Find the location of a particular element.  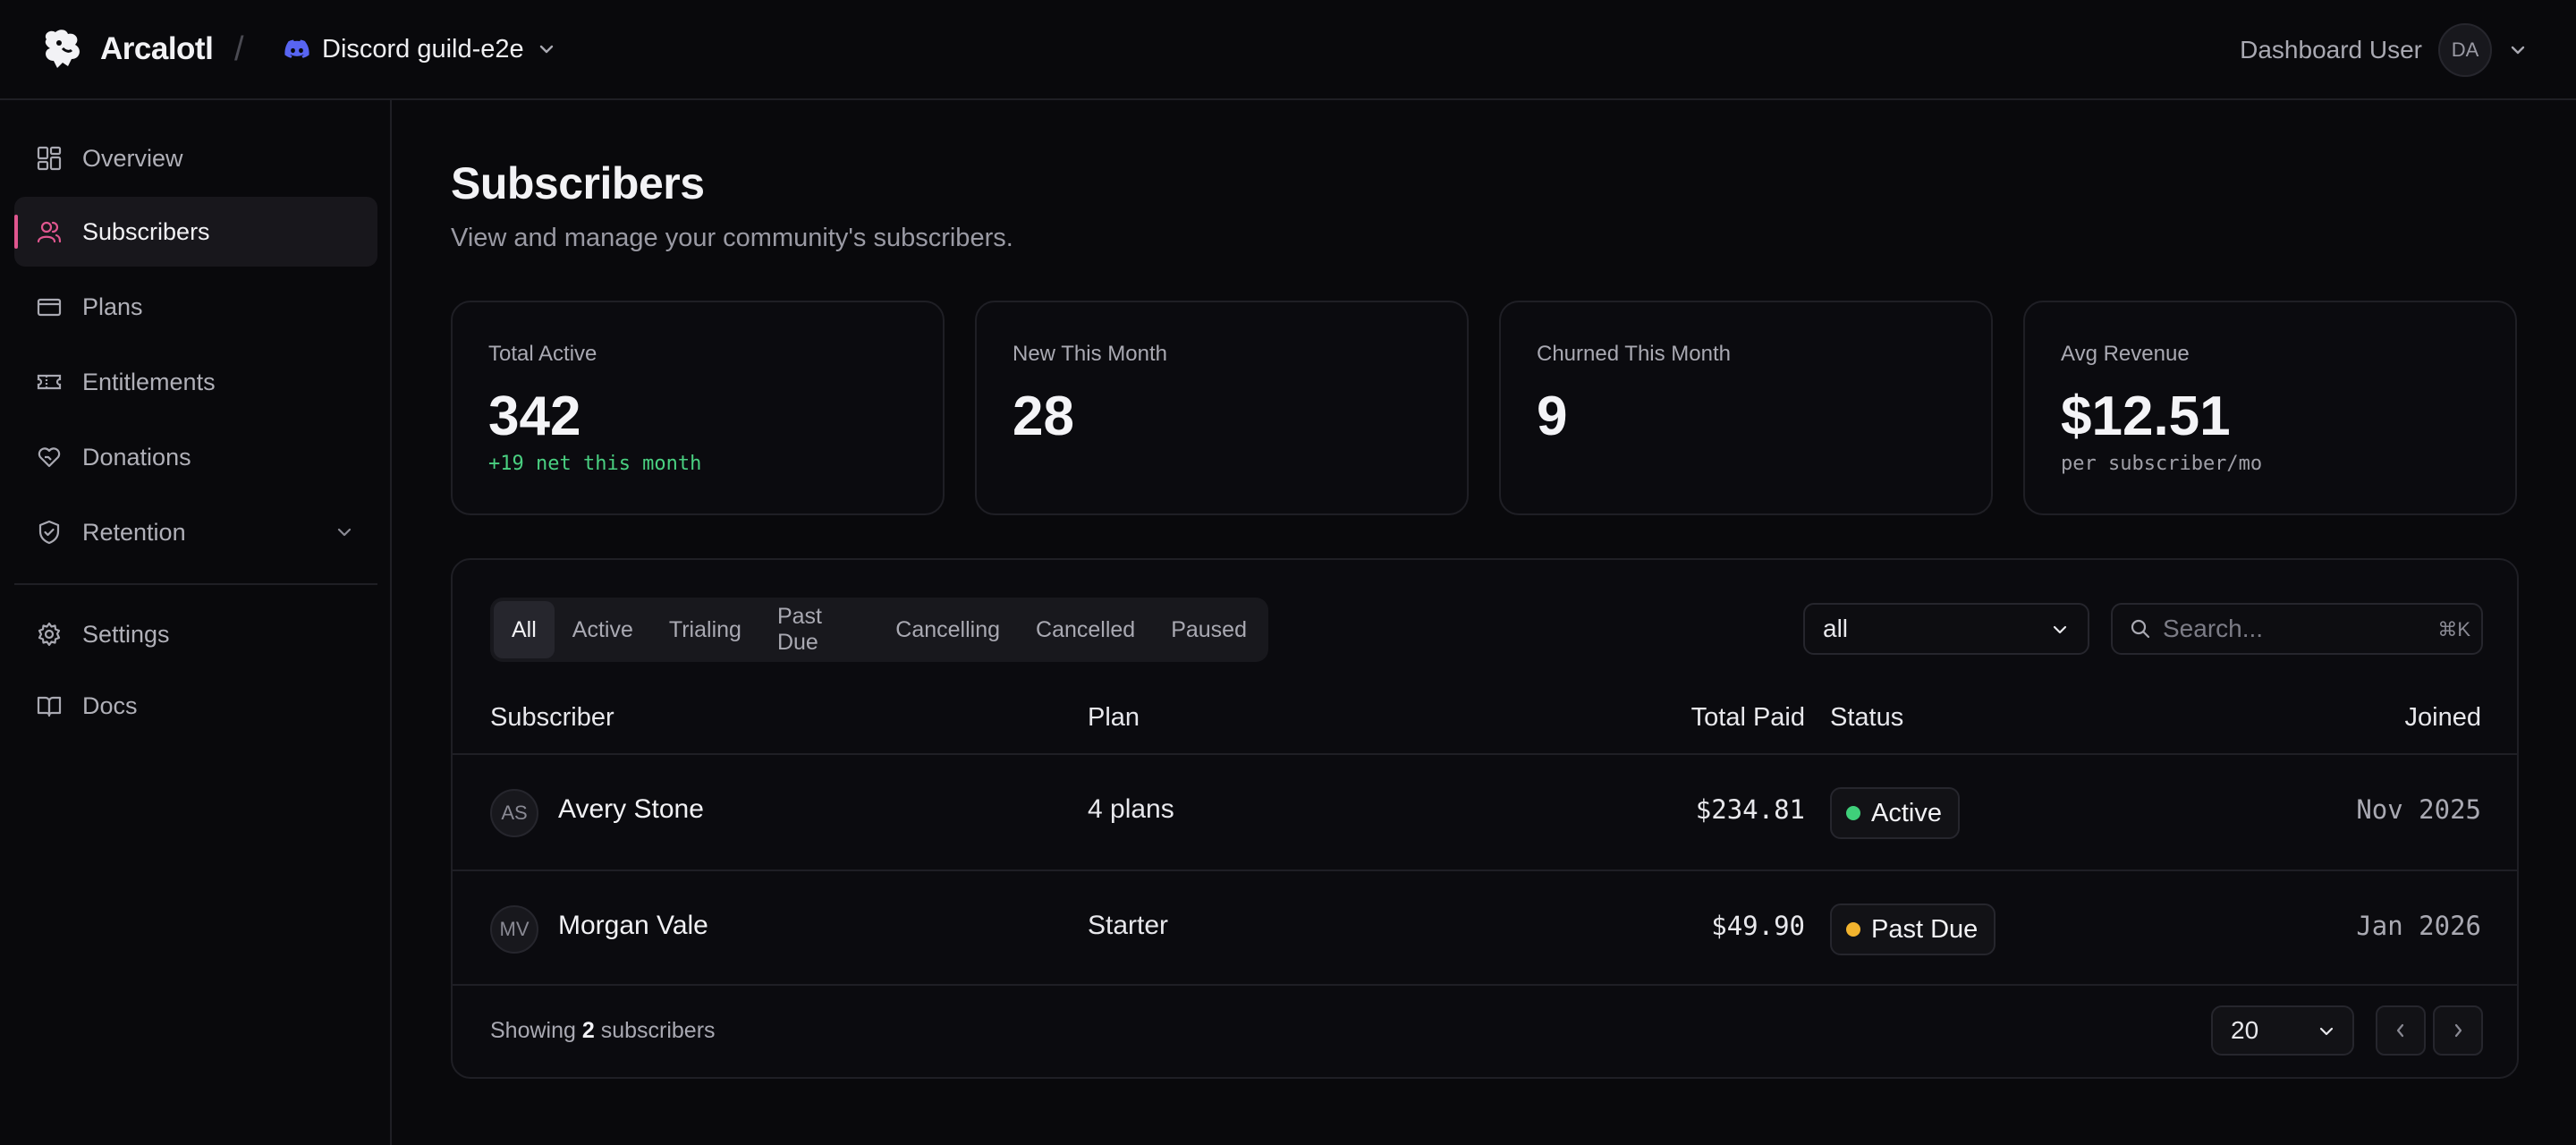

column-header-status: Status is located at coordinates (1867, 717).